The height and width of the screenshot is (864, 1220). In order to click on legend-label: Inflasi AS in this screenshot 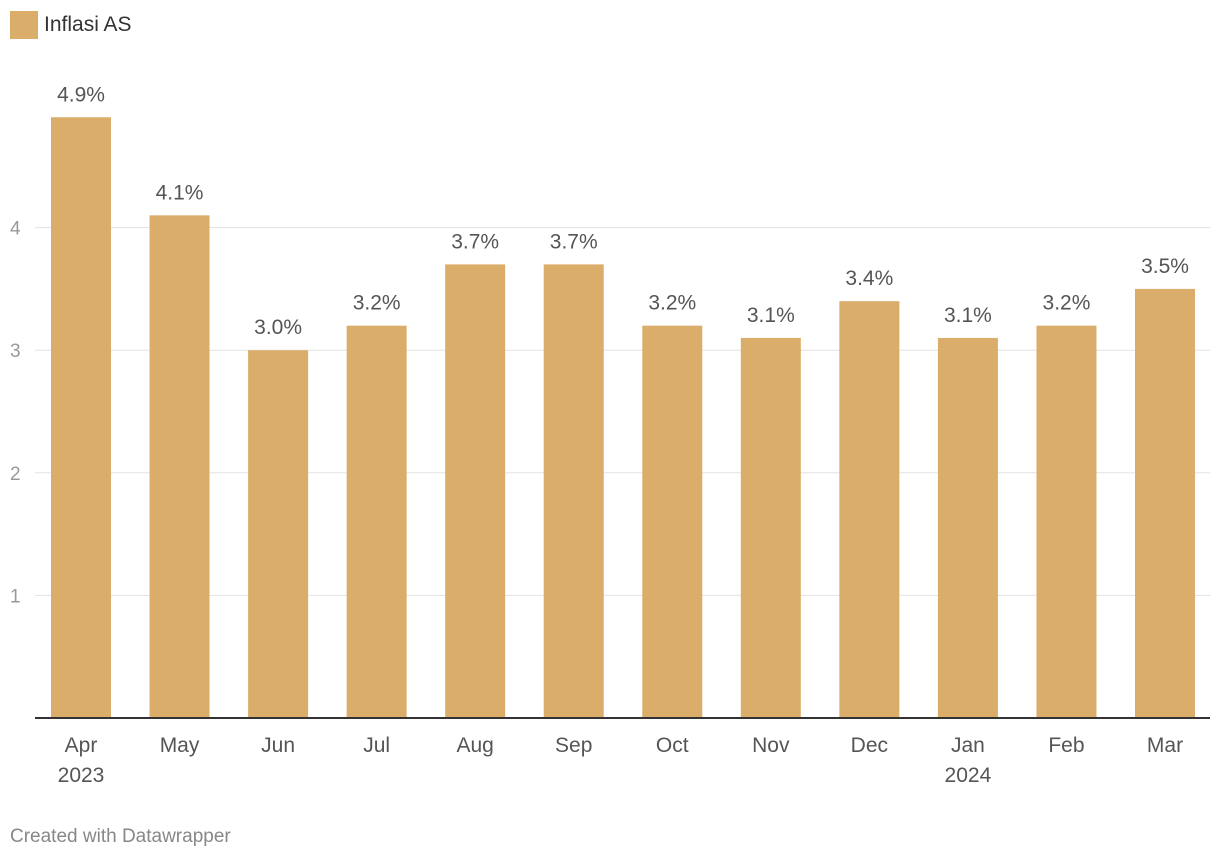, I will do `click(88, 24)`.